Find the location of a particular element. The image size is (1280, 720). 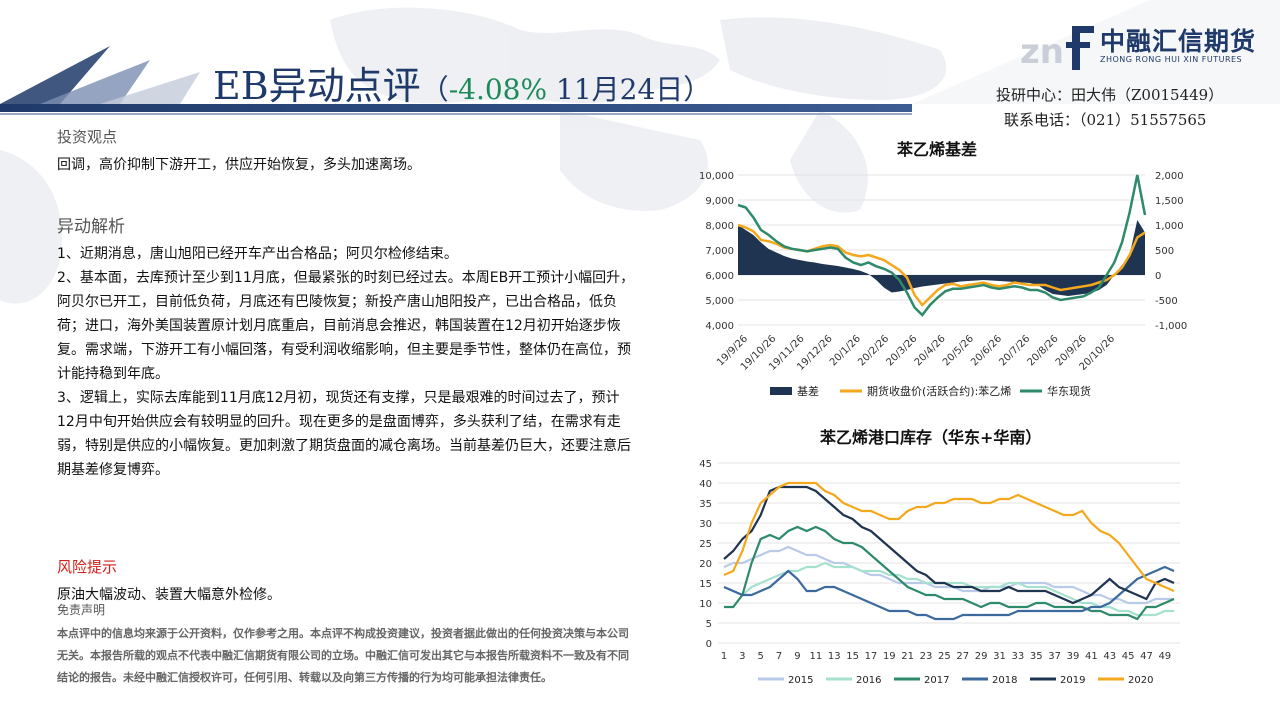

x-tick-label: 33 is located at coordinates (1018, 656).